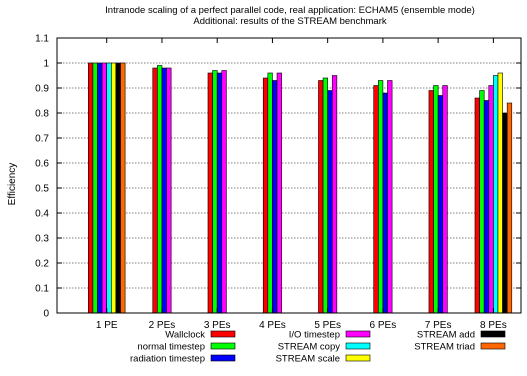  I want to click on y-tick-label: 0.7, so click(42, 139).